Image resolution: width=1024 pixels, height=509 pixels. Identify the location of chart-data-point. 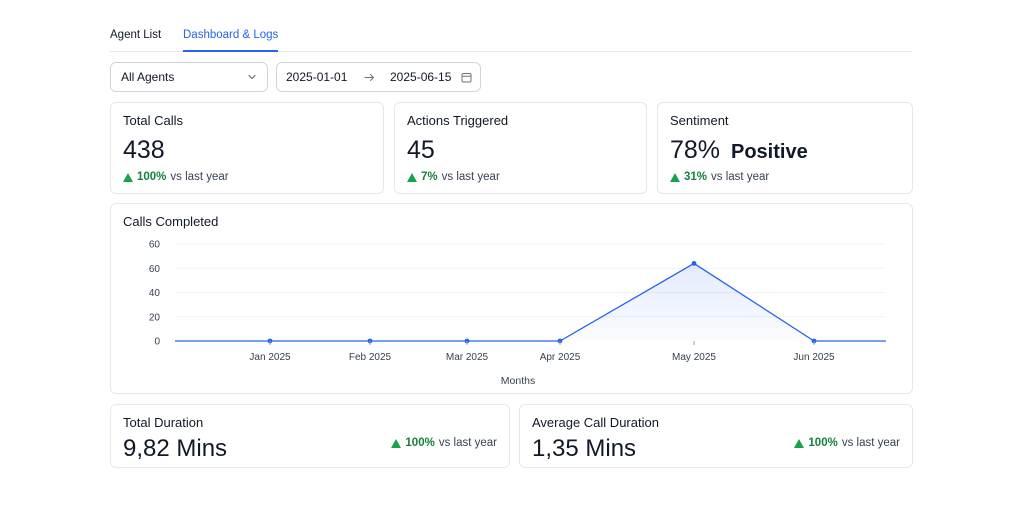
(694, 263).